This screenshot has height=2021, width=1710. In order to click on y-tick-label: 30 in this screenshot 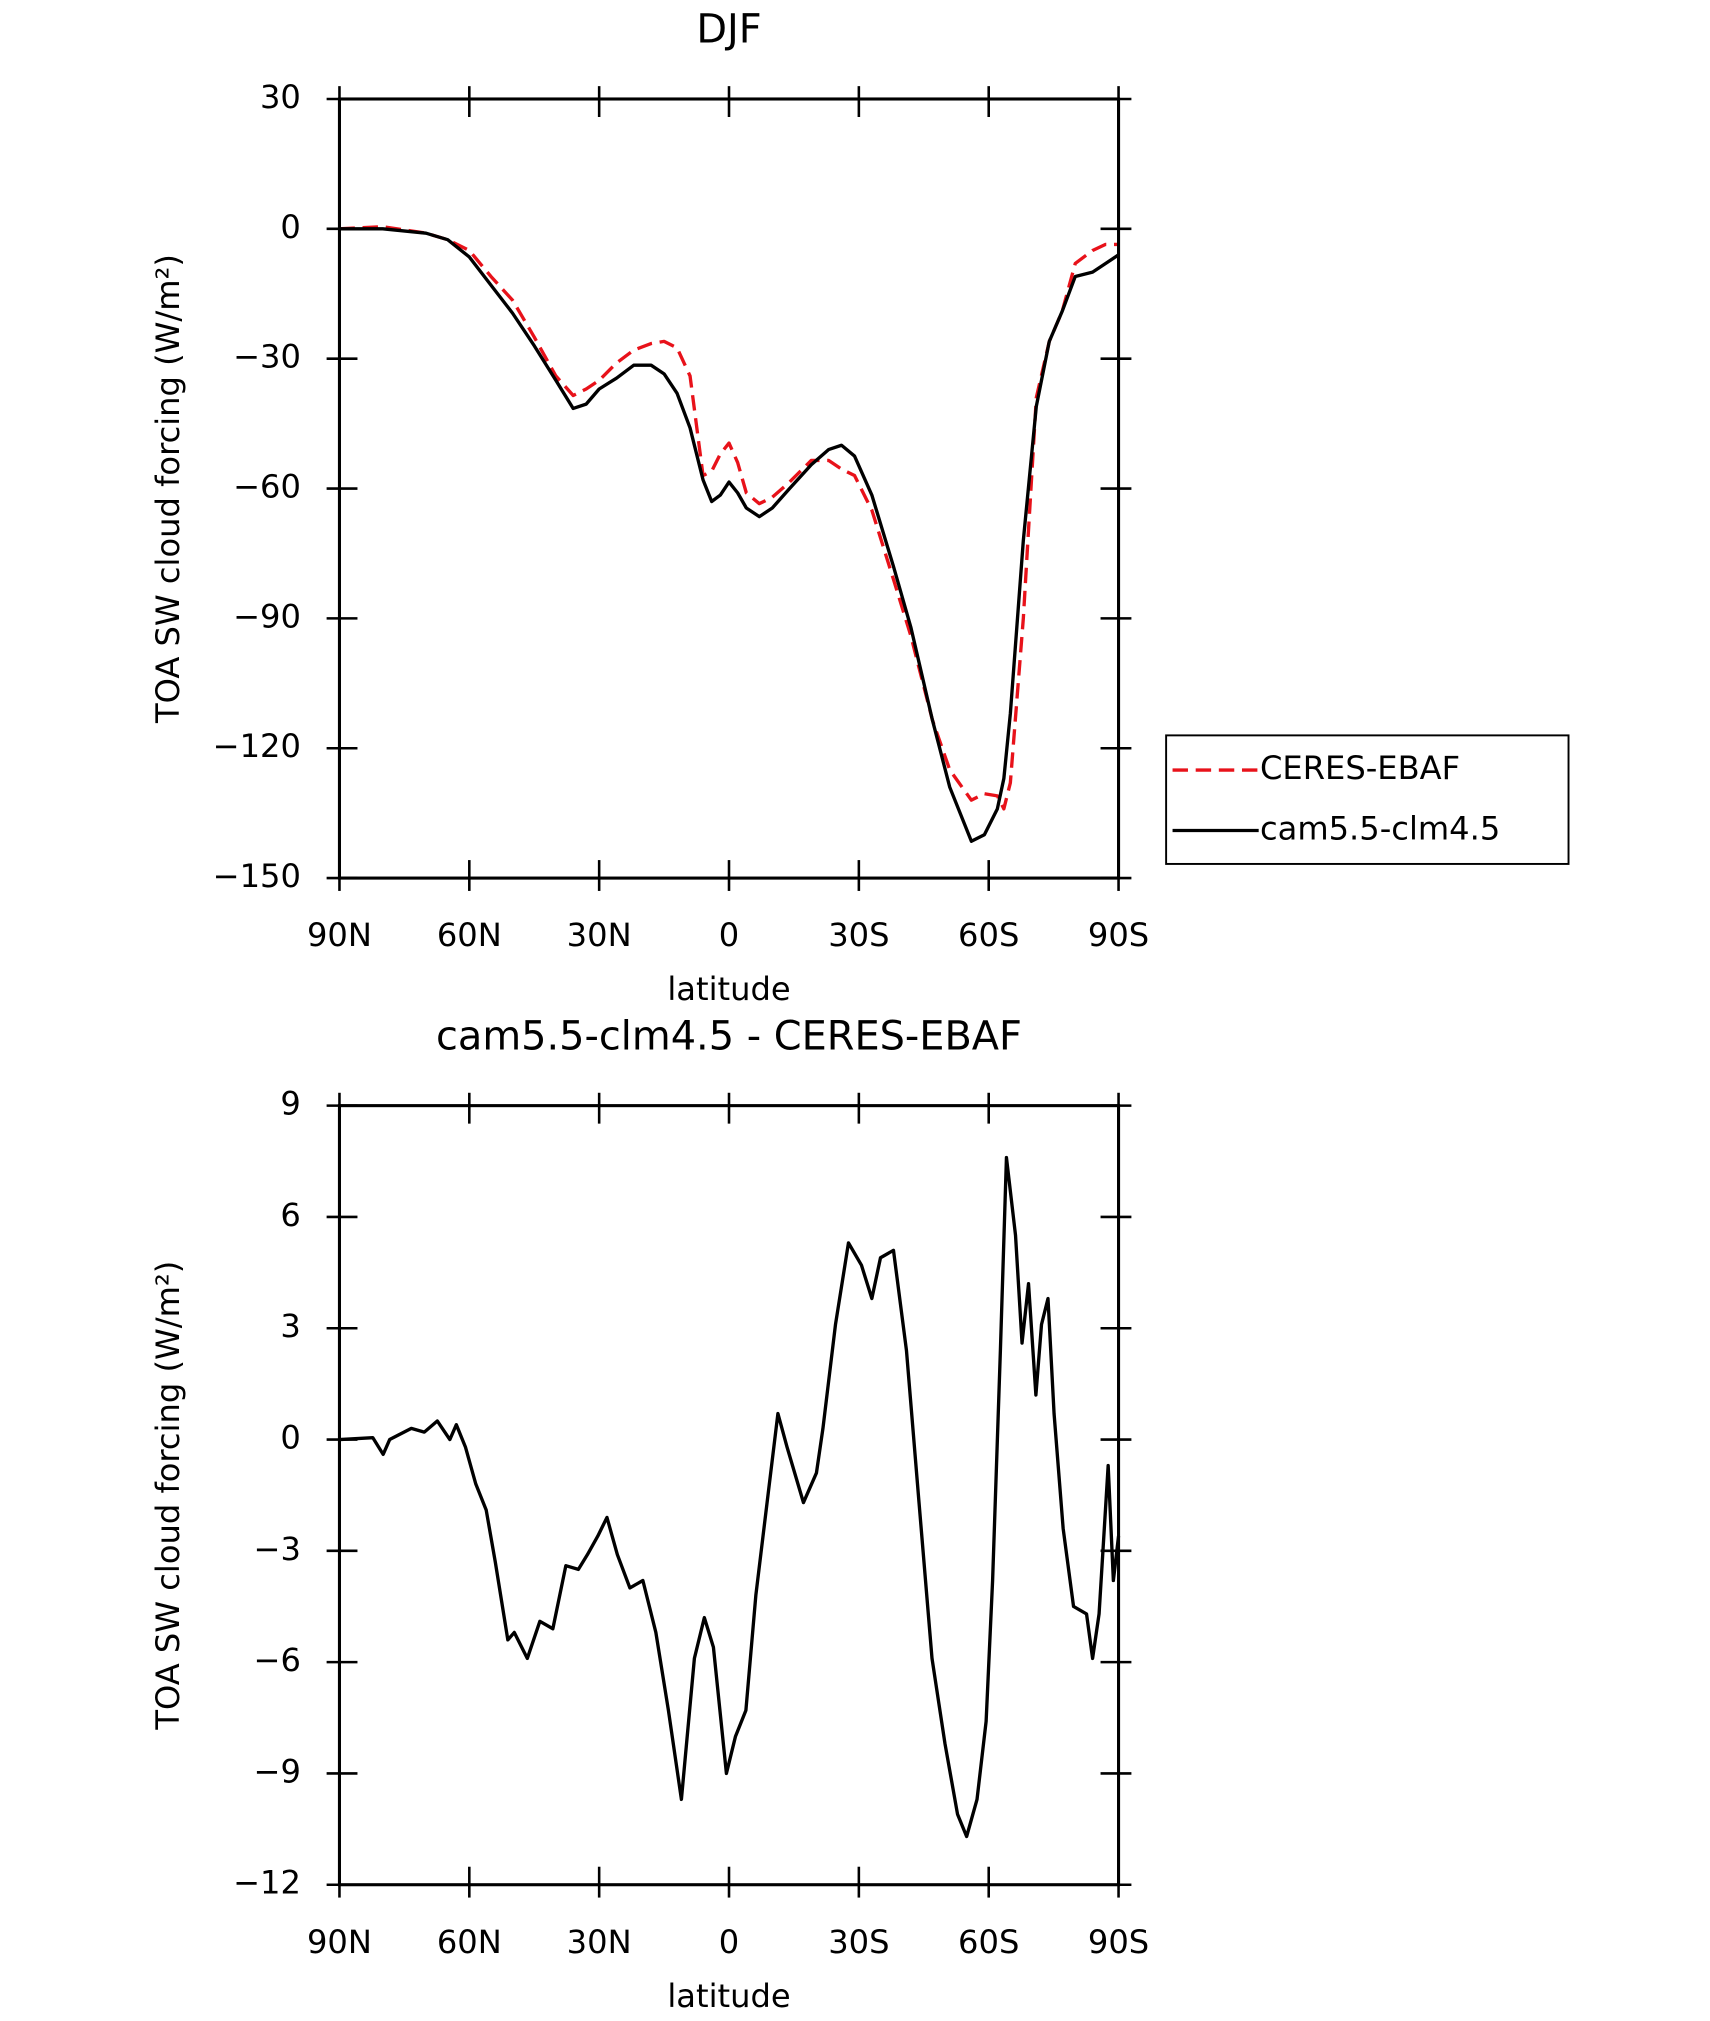, I will do `click(280, 97)`.